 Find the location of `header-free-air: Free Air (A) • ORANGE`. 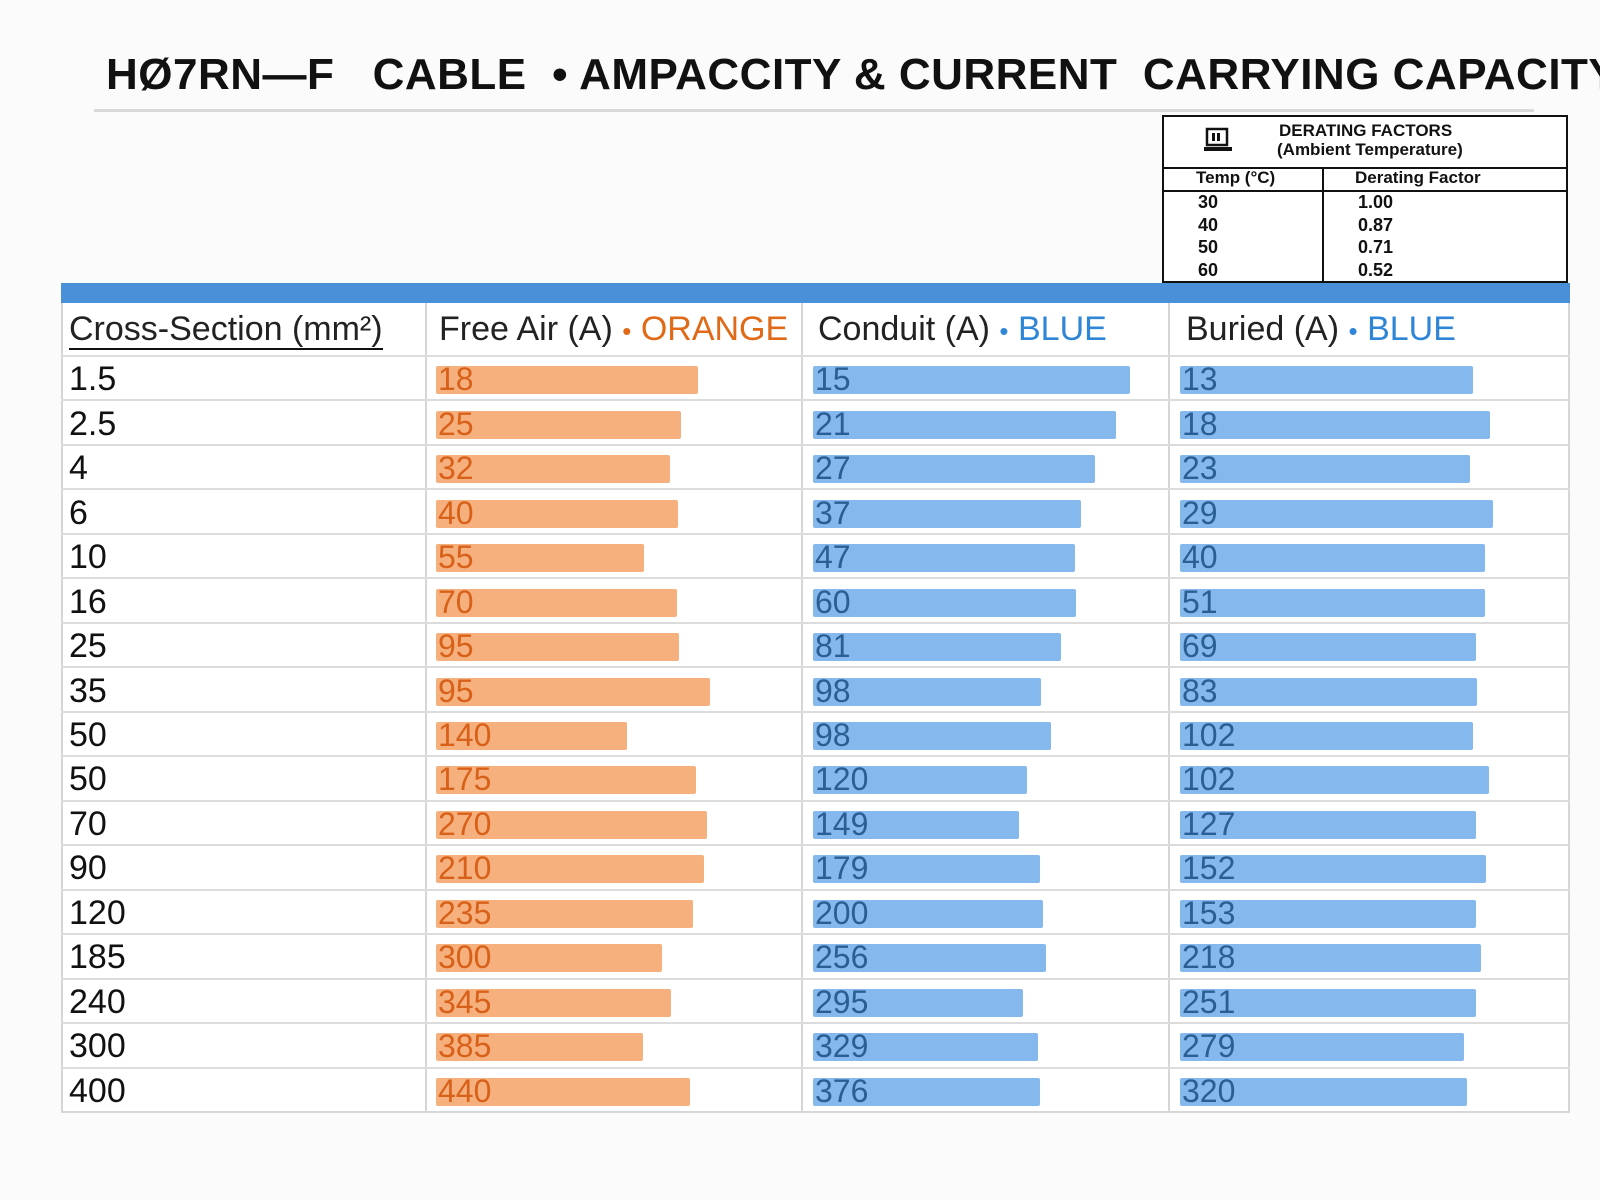

header-free-air: Free Air (A) • ORANGE is located at coordinates (613, 329).